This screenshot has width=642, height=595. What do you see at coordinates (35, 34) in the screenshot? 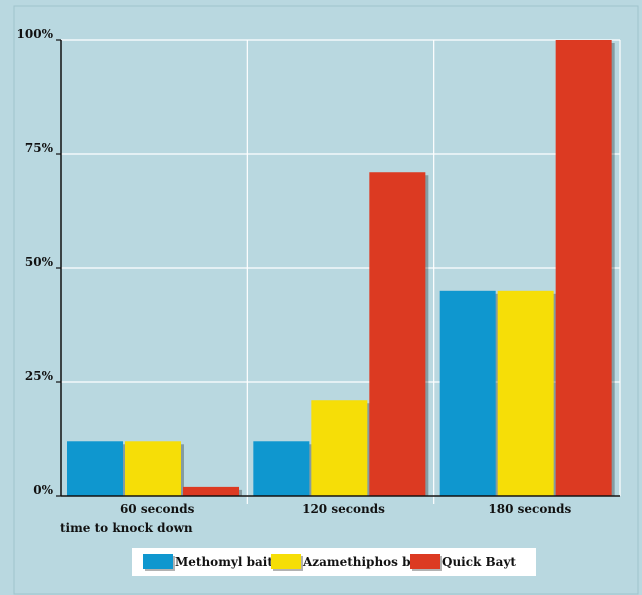
I see `y-tick-label: 100%` at bounding box center [35, 34].